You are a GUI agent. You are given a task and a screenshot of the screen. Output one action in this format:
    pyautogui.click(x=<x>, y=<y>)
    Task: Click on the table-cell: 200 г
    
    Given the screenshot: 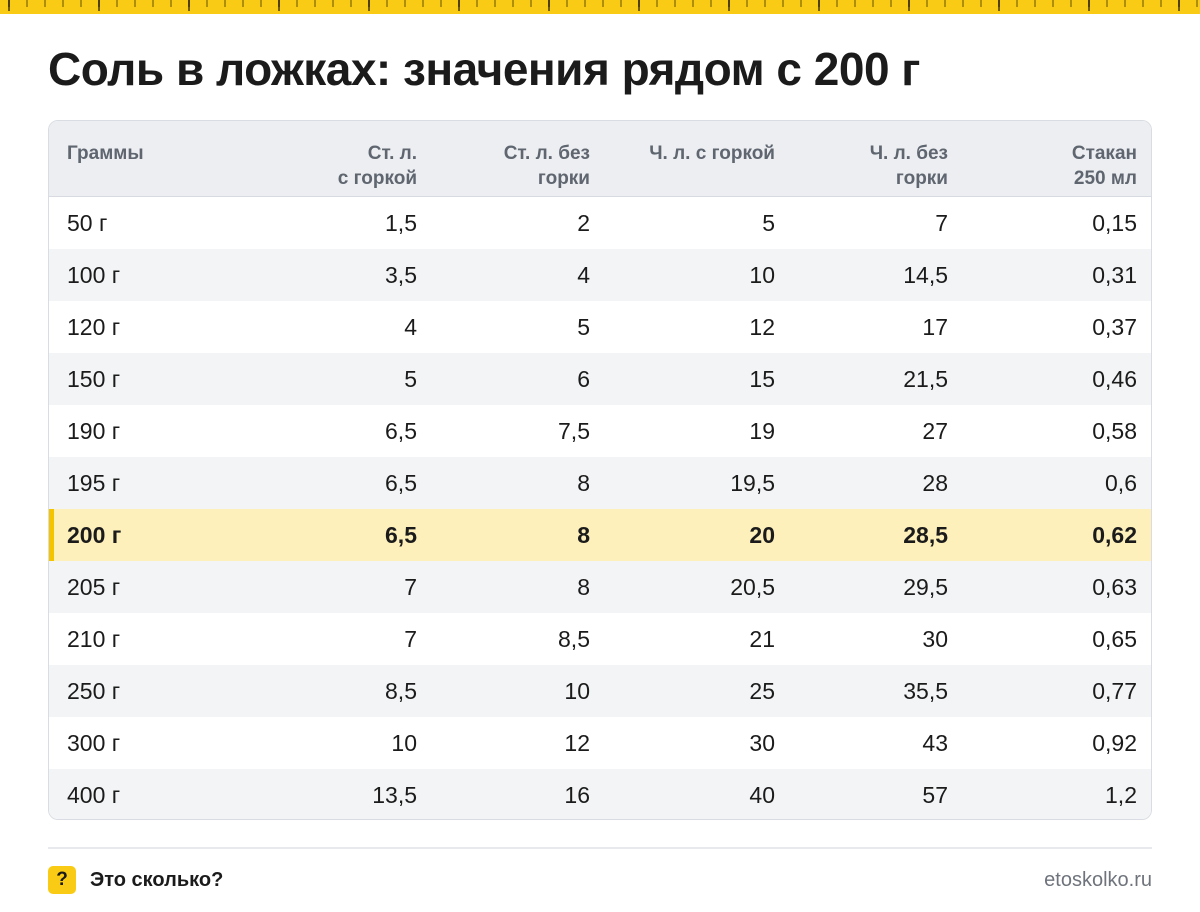 What is the action you would take?
    pyautogui.click(x=94, y=534)
    